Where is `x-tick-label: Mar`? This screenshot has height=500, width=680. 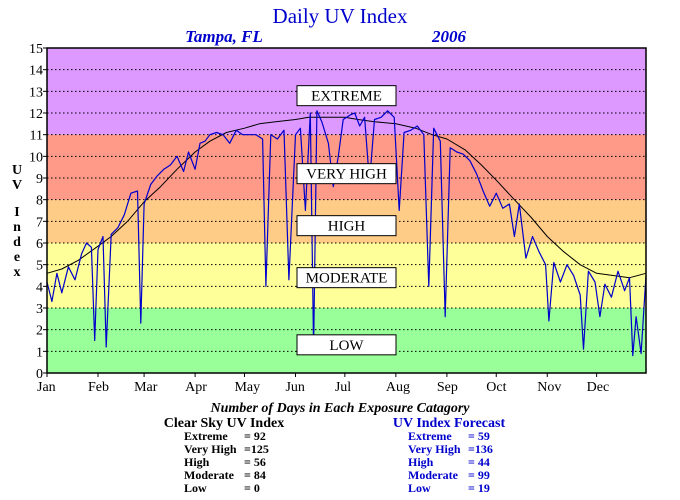 x-tick-label: Mar is located at coordinates (146, 387).